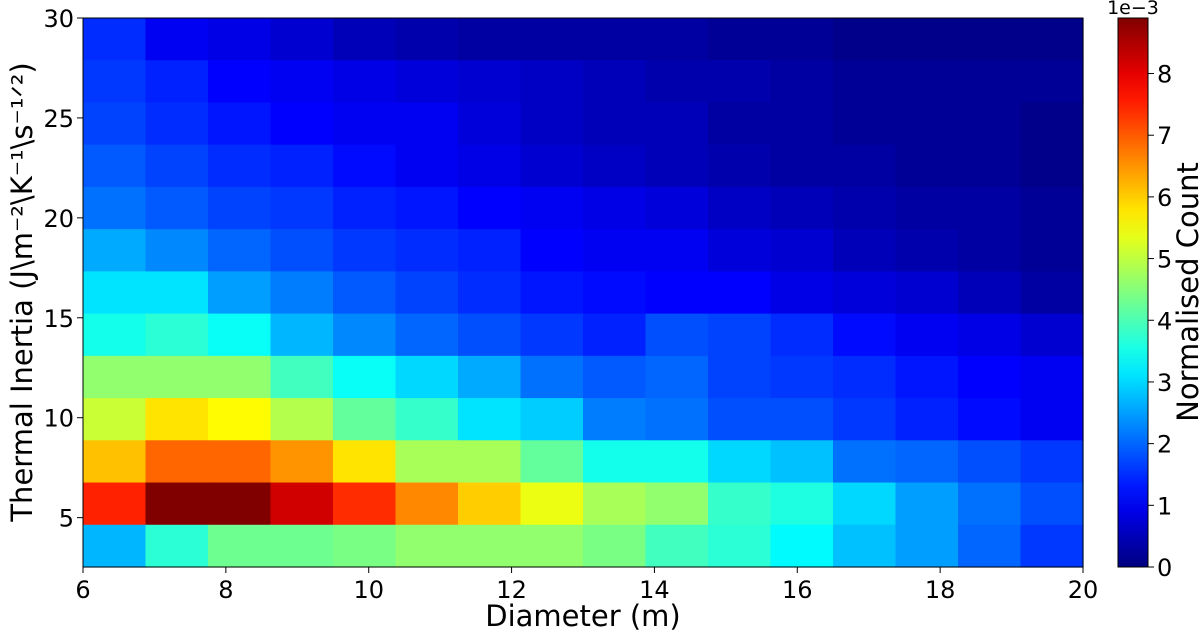 Image resolution: width=1200 pixels, height=639 pixels. What do you see at coordinates (63, 269) in the screenshot?
I see `y-axis-ticks: 5 10 15 20 25 30` at bounding box center [63, 269].